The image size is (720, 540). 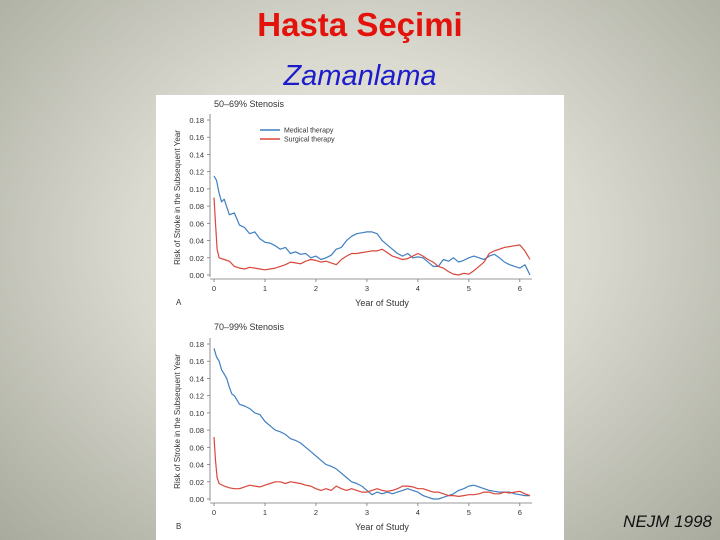 What do you see at coordinates (249, 104) in the screenshot?
I see `panel-title: 50–69% Stenosis` at bounding box center [249, 104].